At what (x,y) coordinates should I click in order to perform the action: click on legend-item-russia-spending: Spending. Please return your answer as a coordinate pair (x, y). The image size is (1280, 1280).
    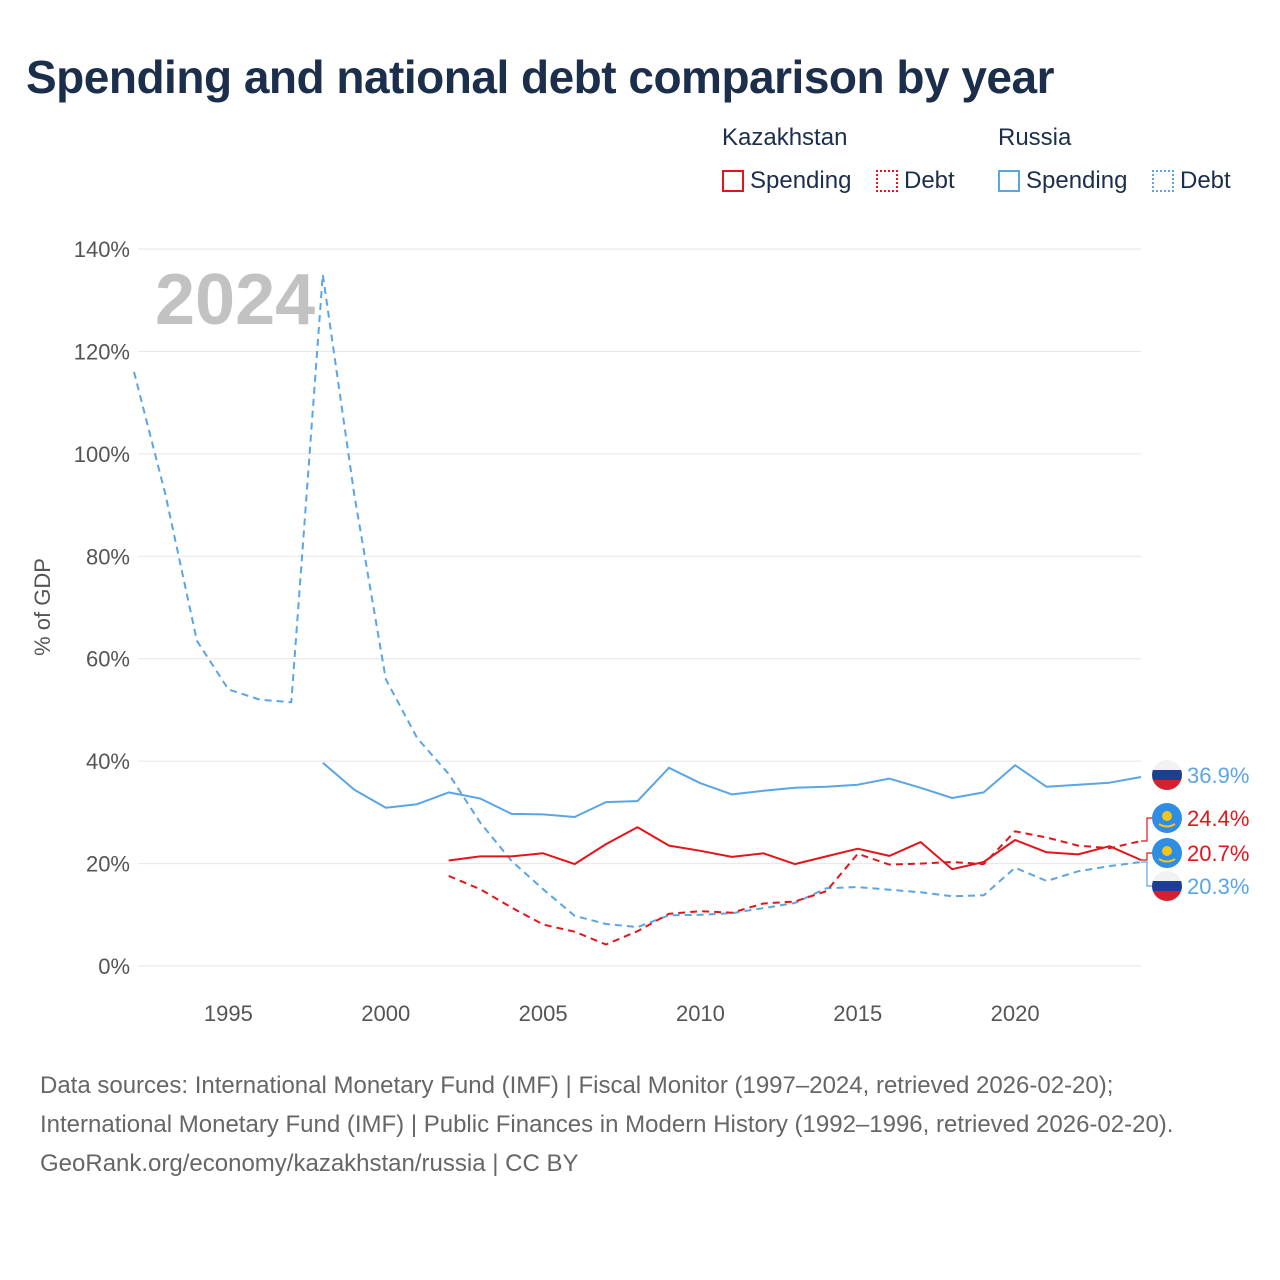
    Looking at the image, I should click on (1062, 181).